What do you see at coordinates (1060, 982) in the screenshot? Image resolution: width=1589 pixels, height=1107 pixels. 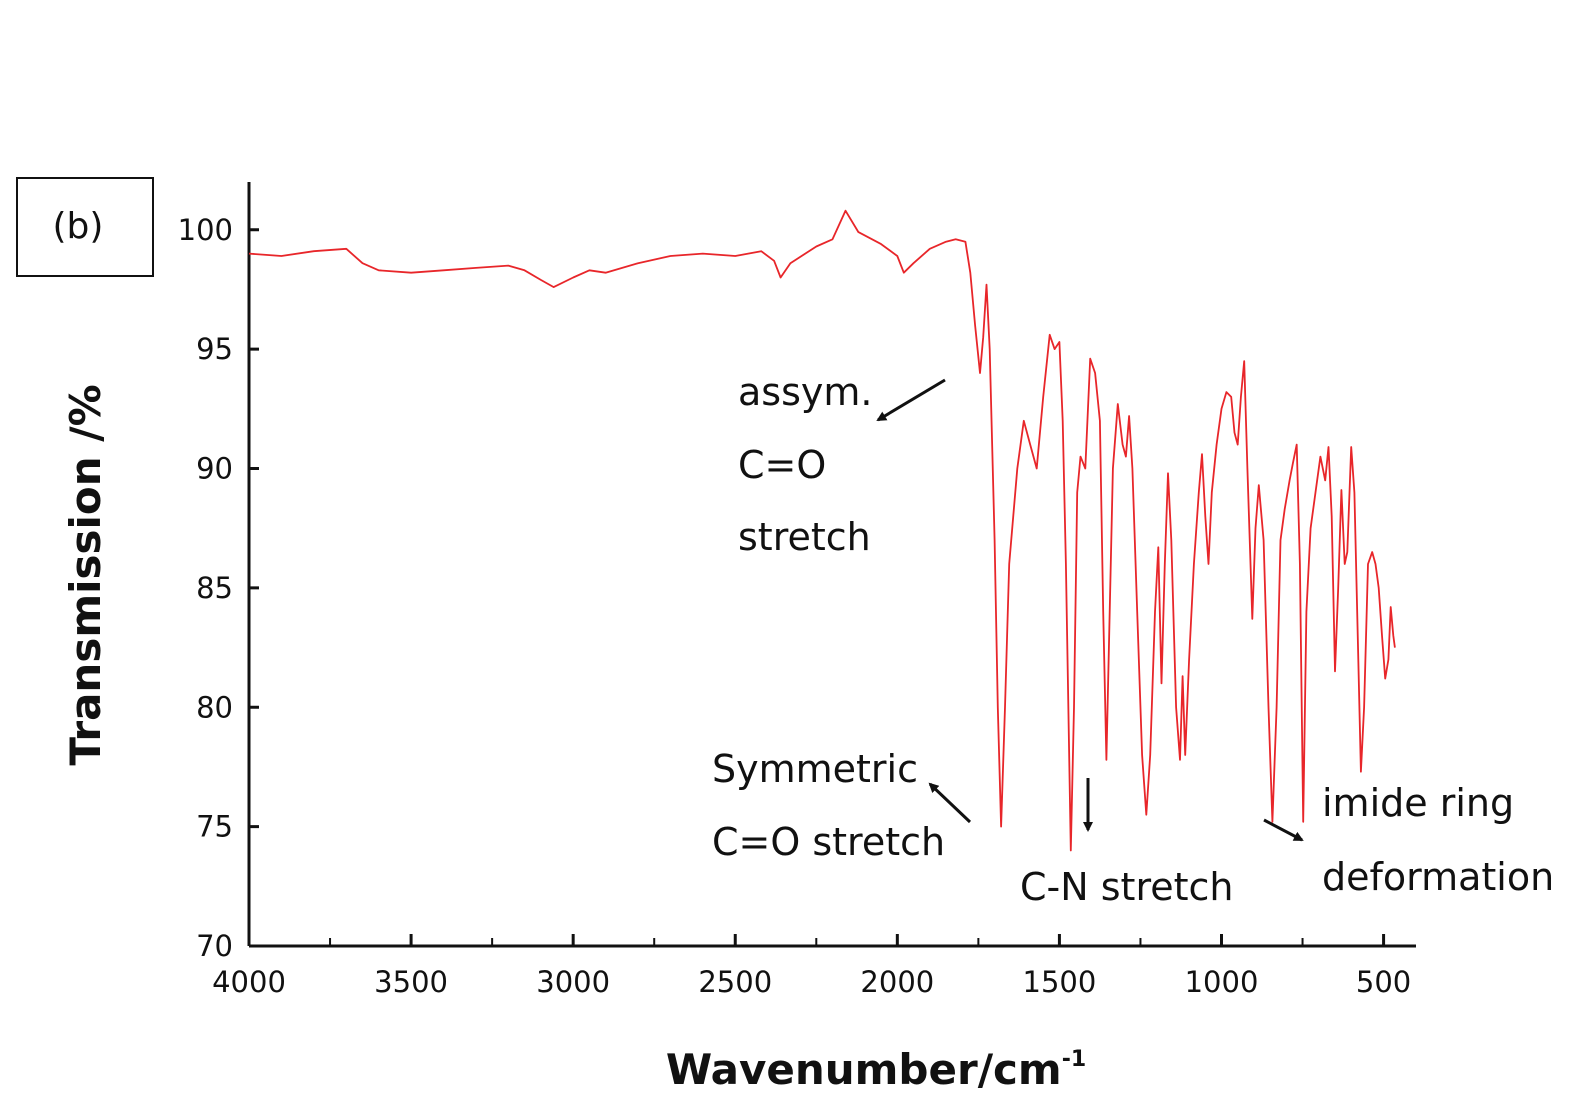 I see `x-tick-label: 1500` at bounding box center [1060, 982].